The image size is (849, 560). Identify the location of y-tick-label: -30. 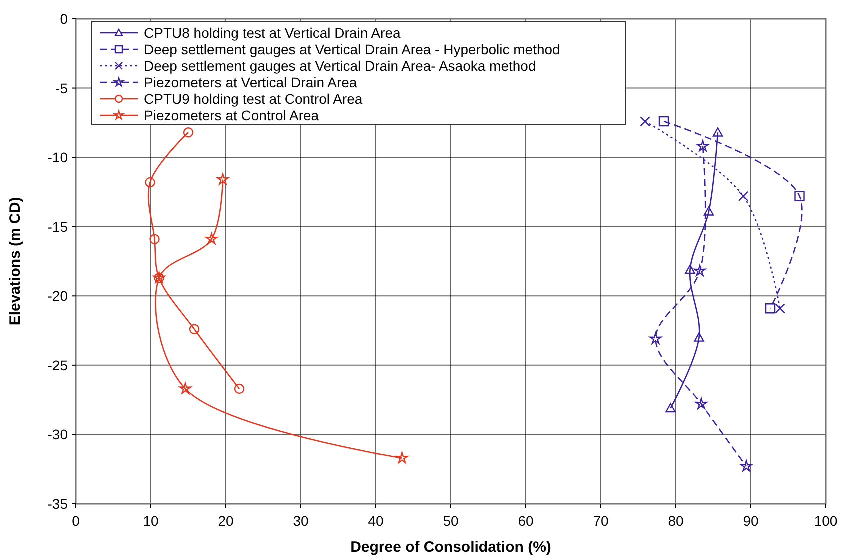
(58, 434).